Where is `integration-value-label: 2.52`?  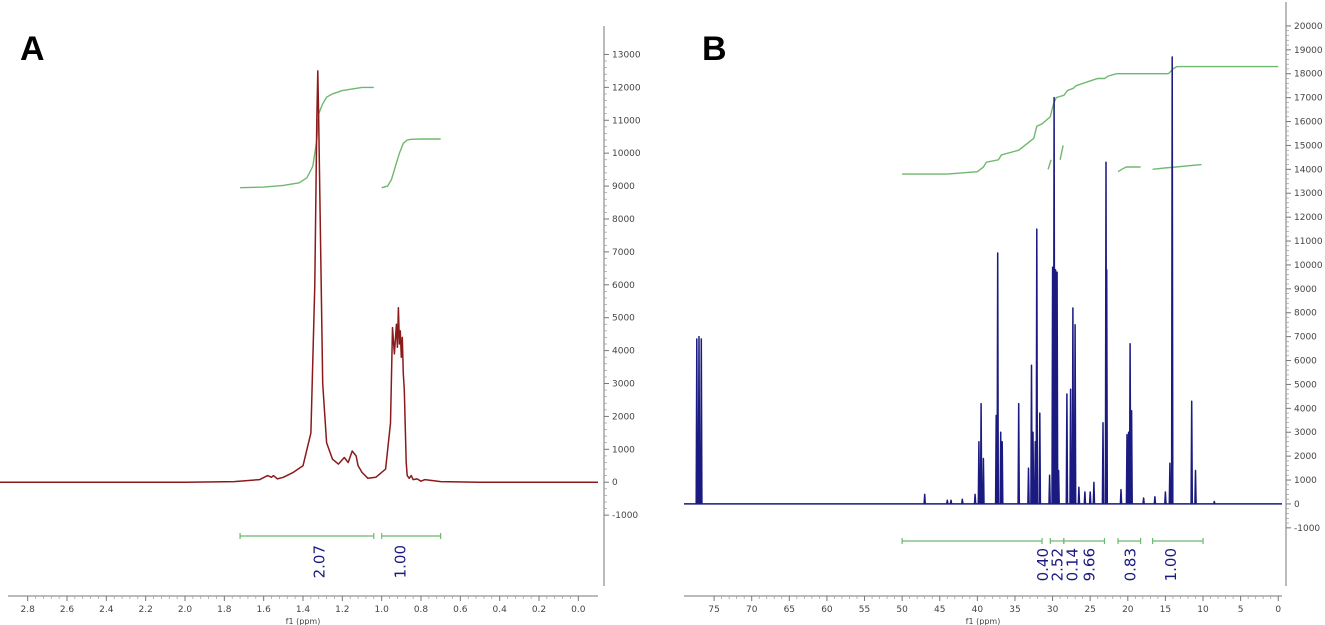 integration-value-label: 2.52 is located at coordinates (1057, 564).